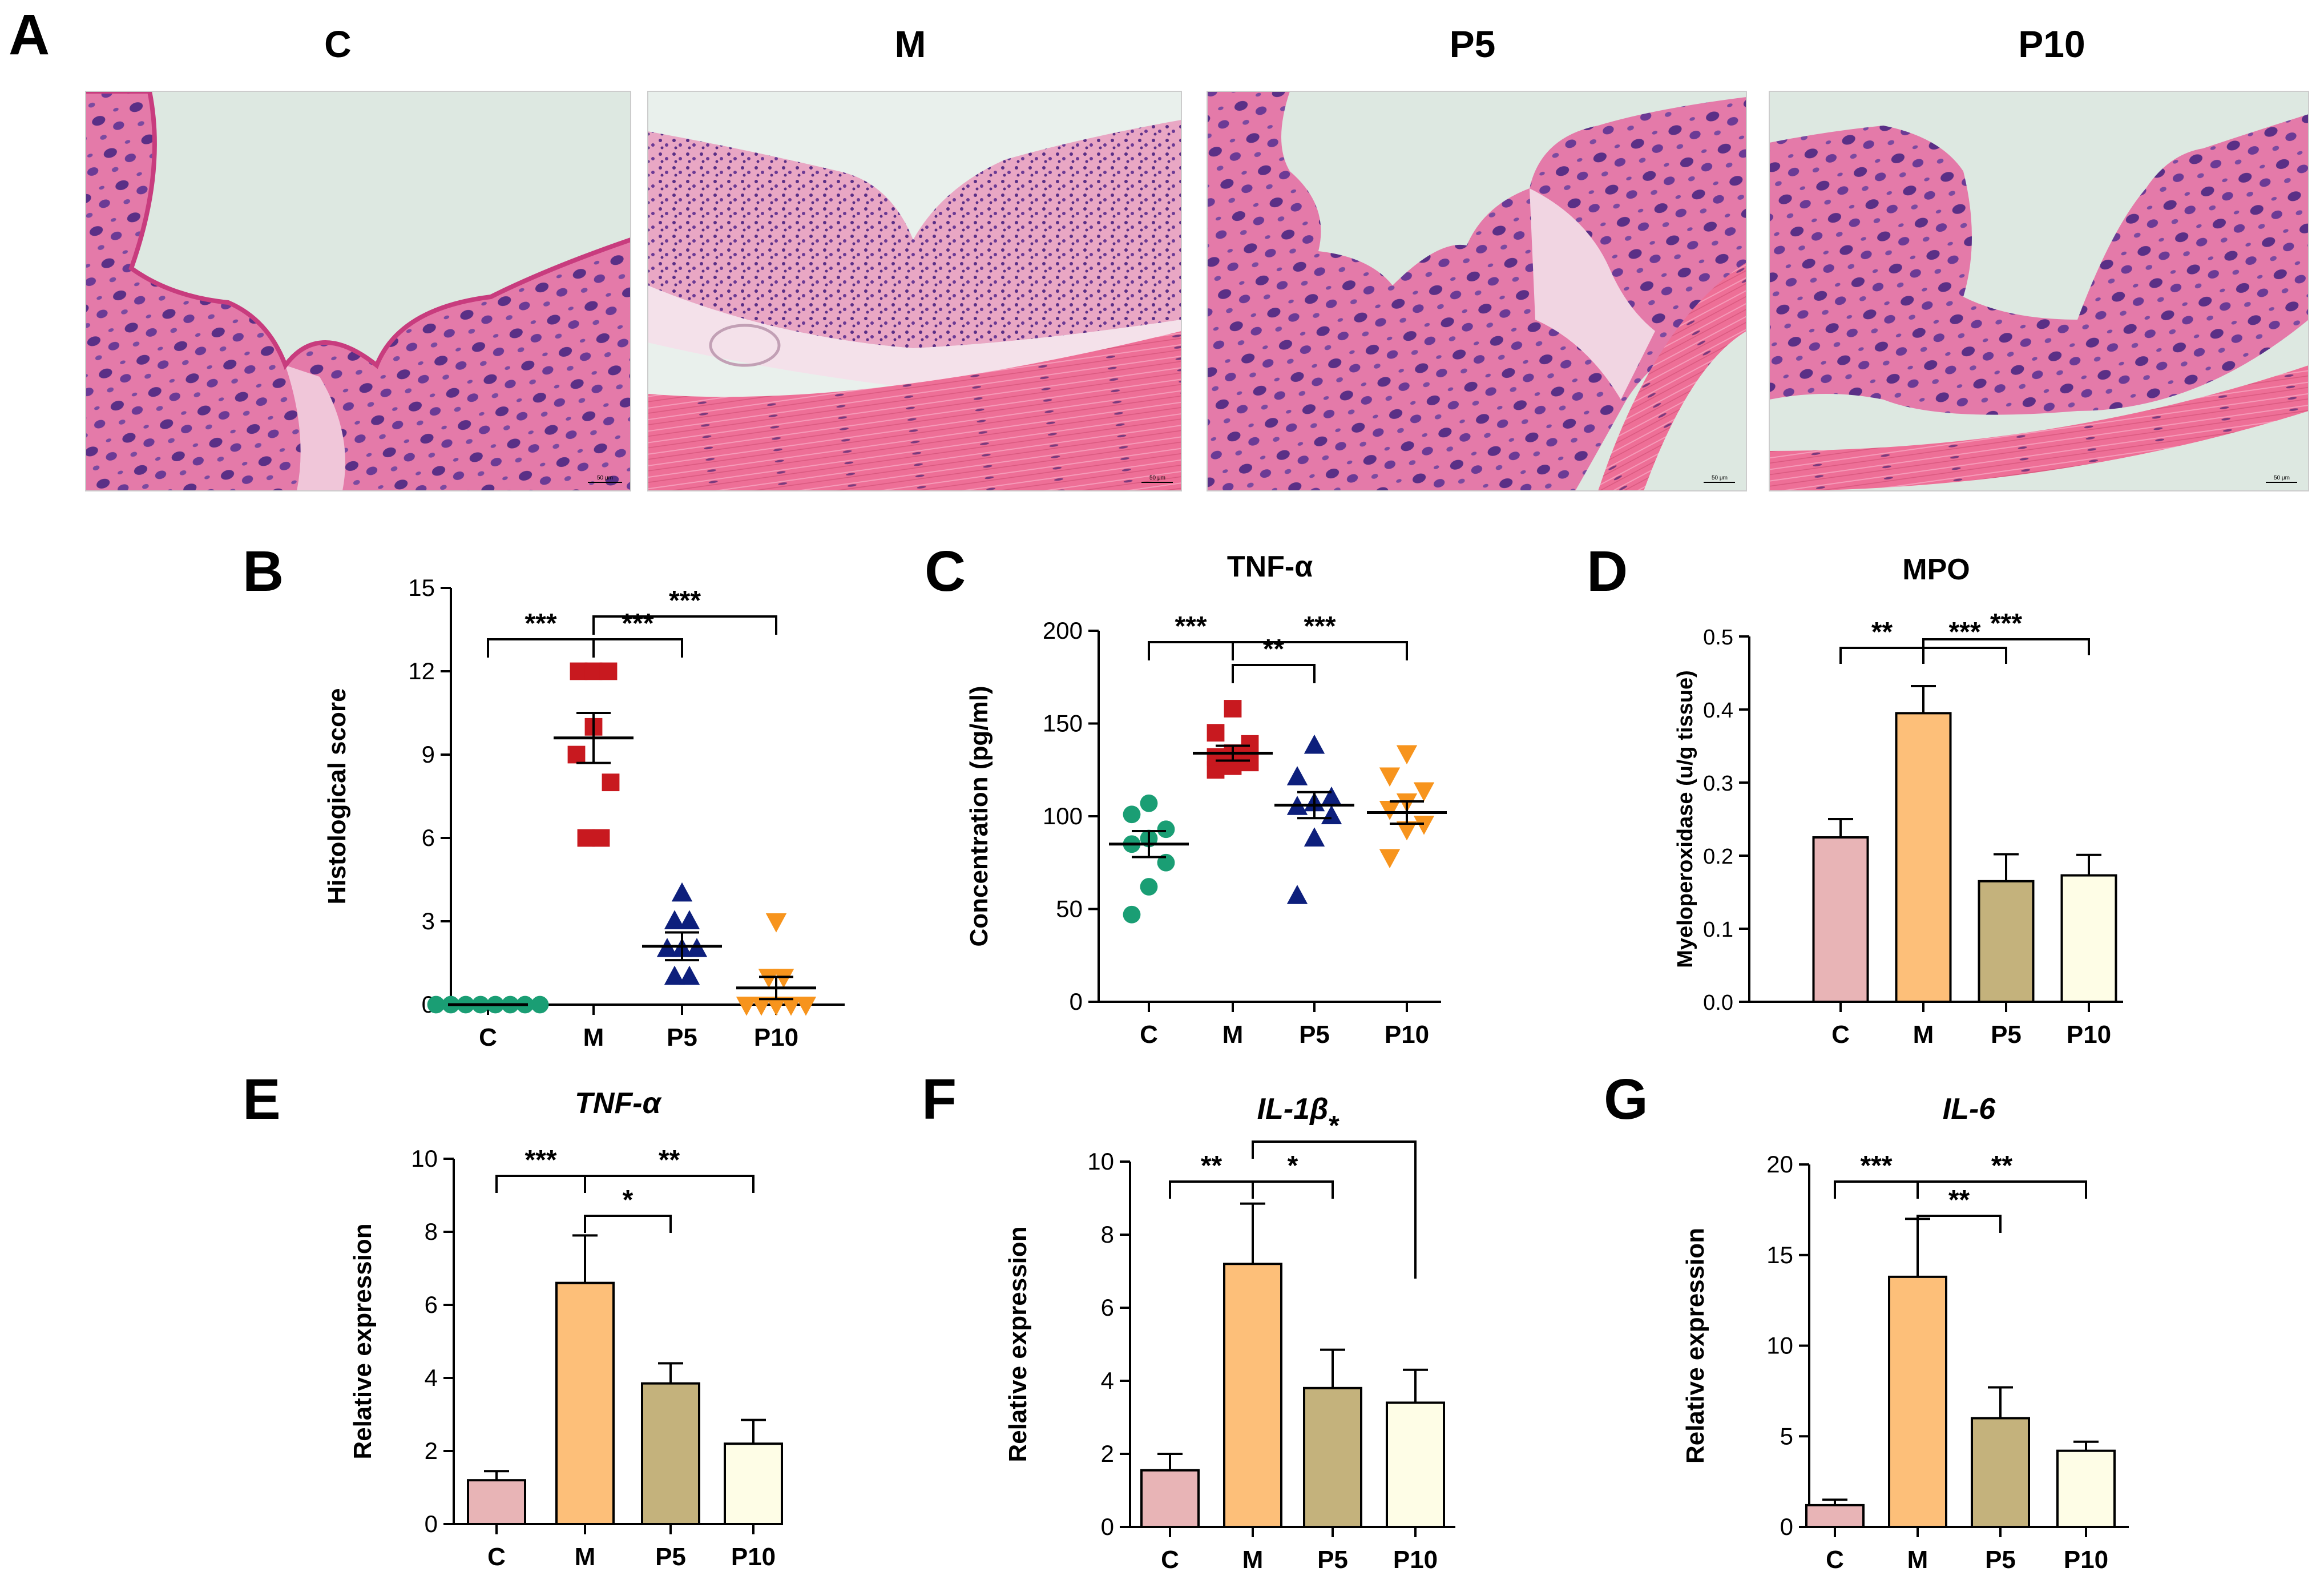  What do you see at coordinates (1069, 909) in the screenshot?
I see `y-tick-label: 50` at bounding box center [1069, 909].